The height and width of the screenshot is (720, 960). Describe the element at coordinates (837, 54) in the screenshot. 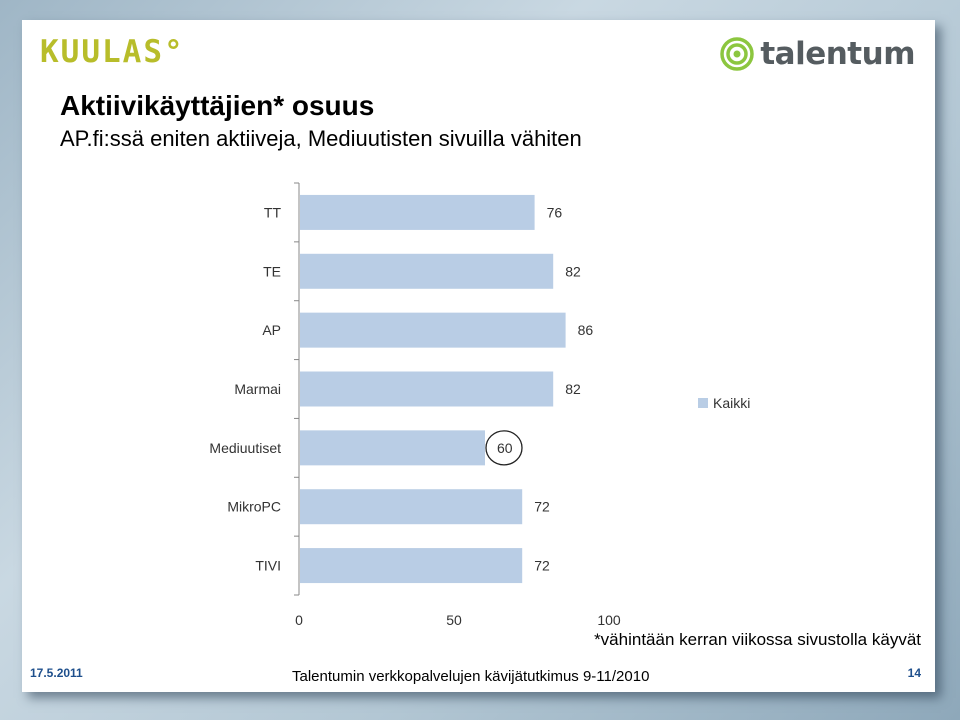

I see `talentum-wordmark: talentum` at that location.